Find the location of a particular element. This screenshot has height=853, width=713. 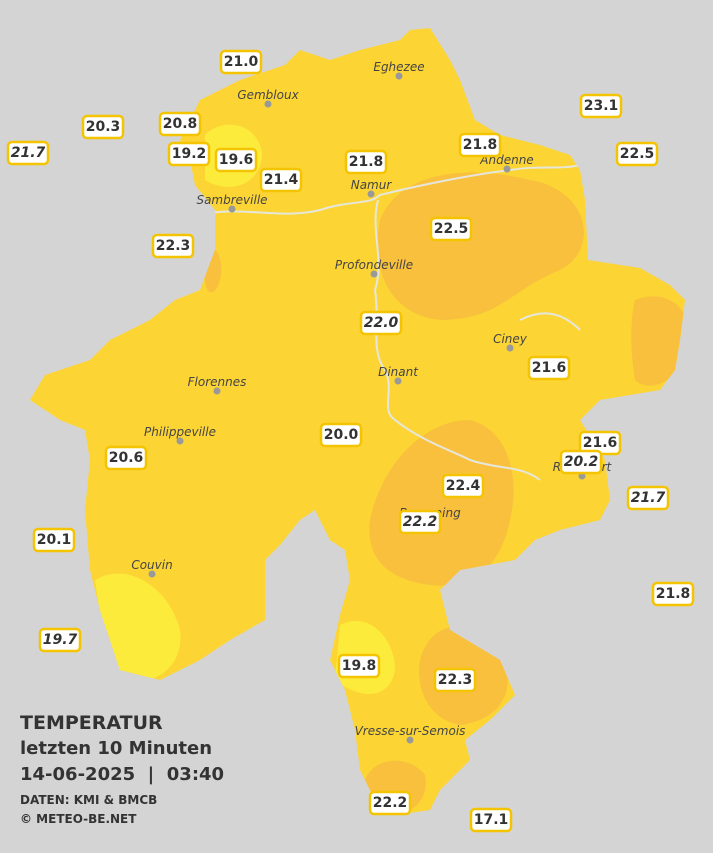

town-label: Ciney is located at coordinates (510, 339).